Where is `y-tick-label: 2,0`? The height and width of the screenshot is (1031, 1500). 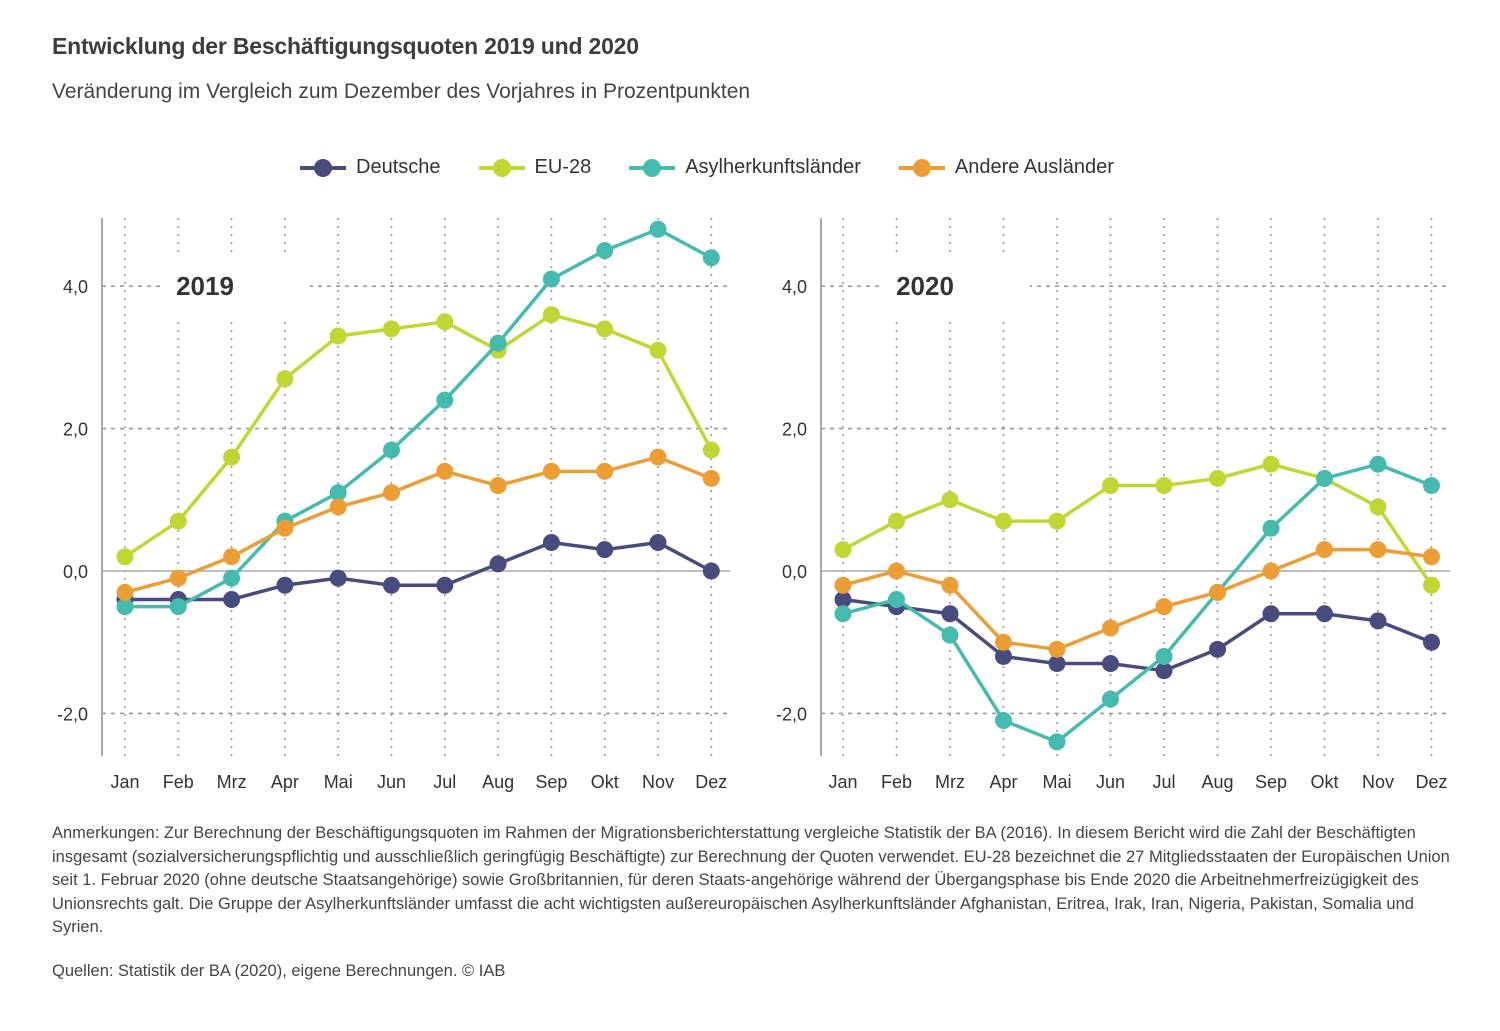
y-tick-label: 2,0 is located at coordinates (794, 430).